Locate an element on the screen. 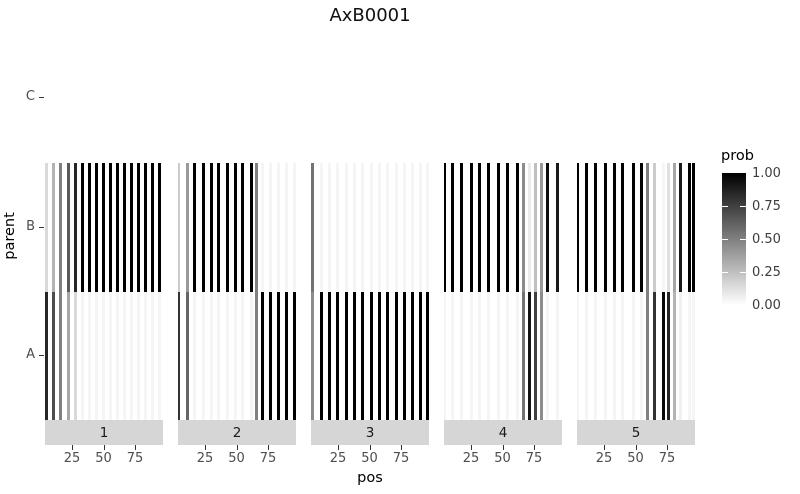 Image resolution: width=800 pixels, height=494 pixels. x-axis-title: pos is located at coordinates (370, 478).